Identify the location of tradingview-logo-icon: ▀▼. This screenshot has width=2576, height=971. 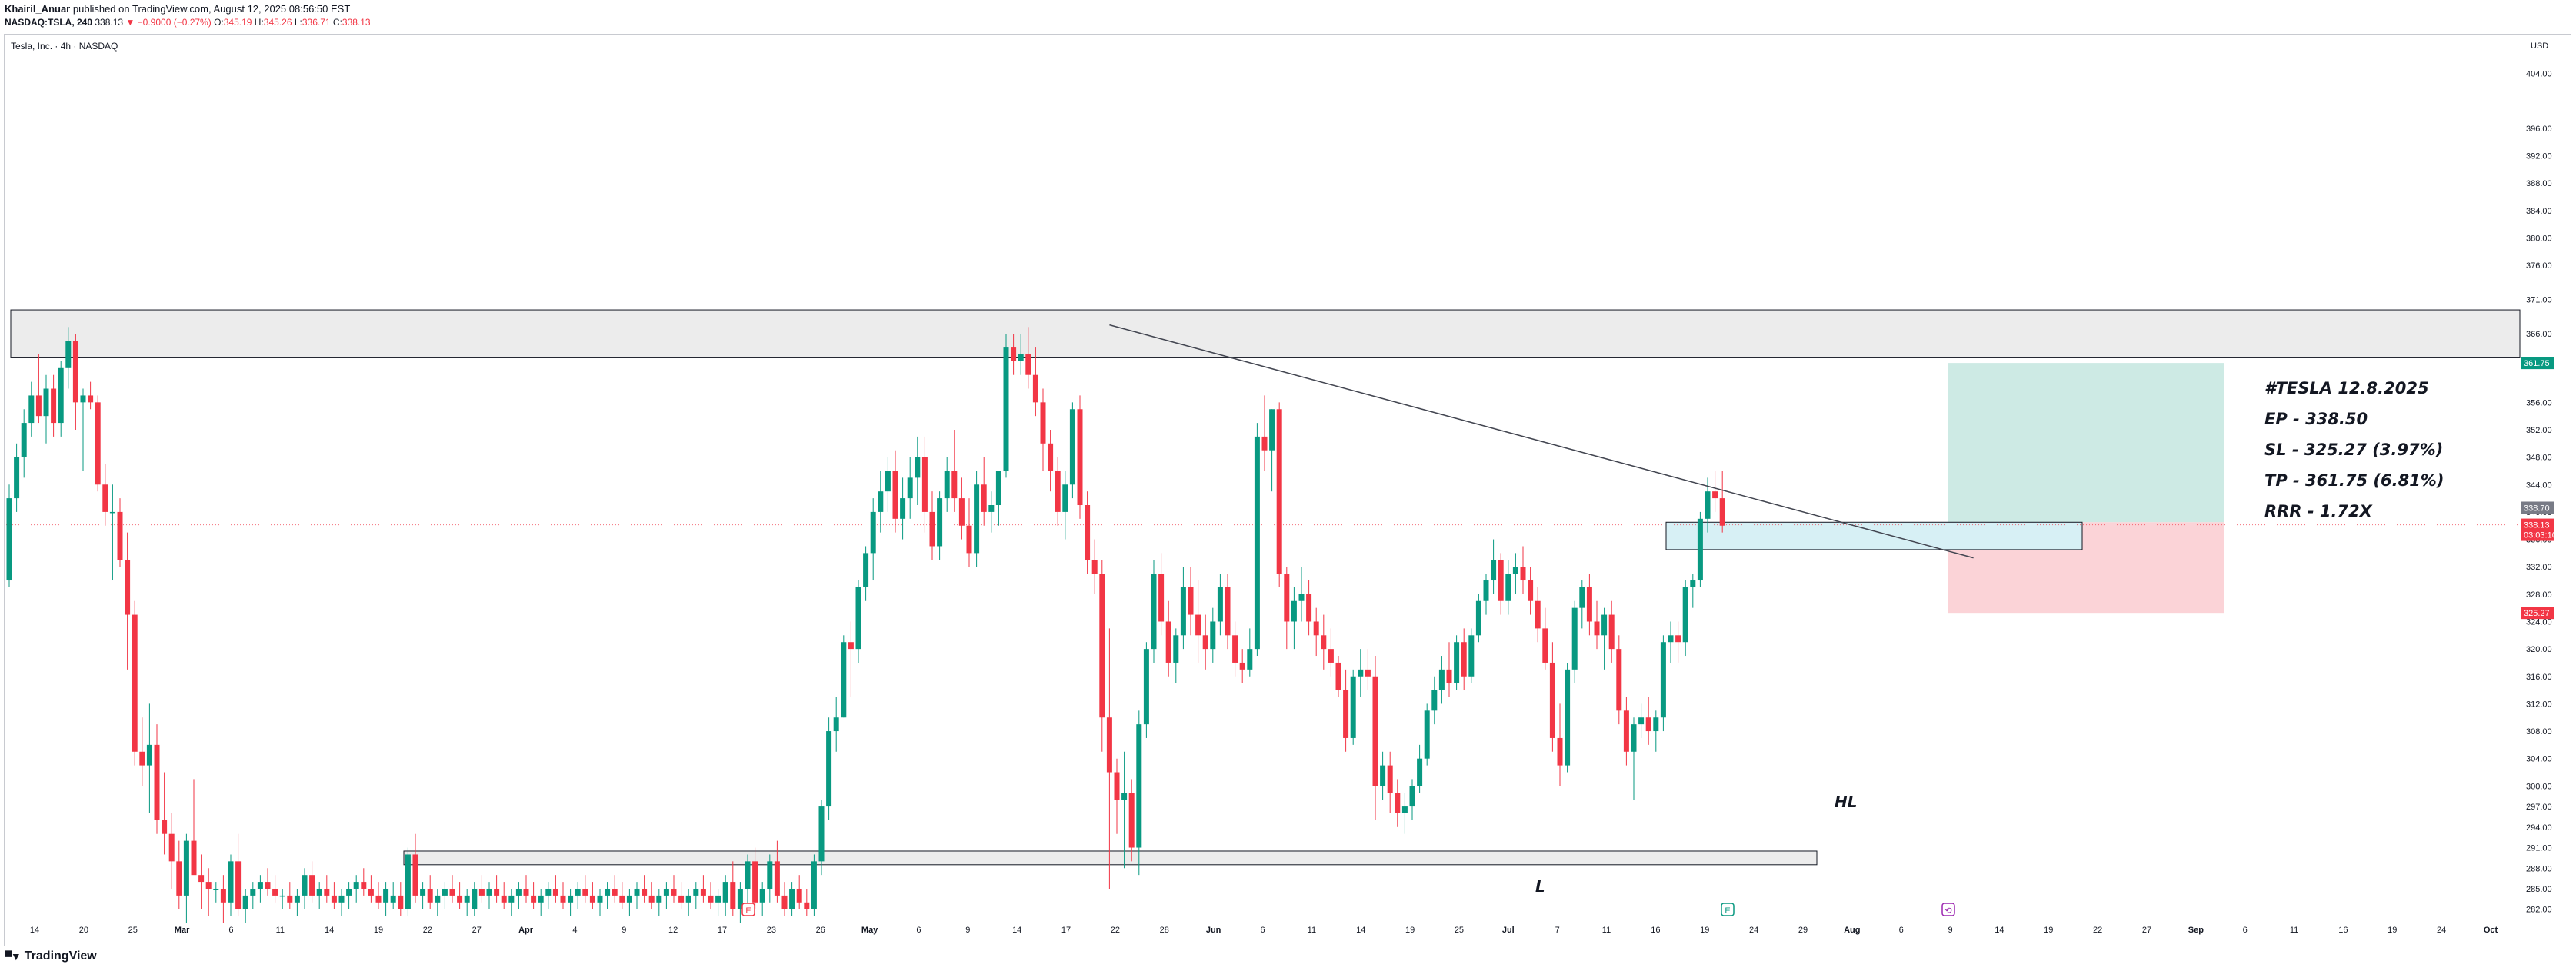
(13, 957).